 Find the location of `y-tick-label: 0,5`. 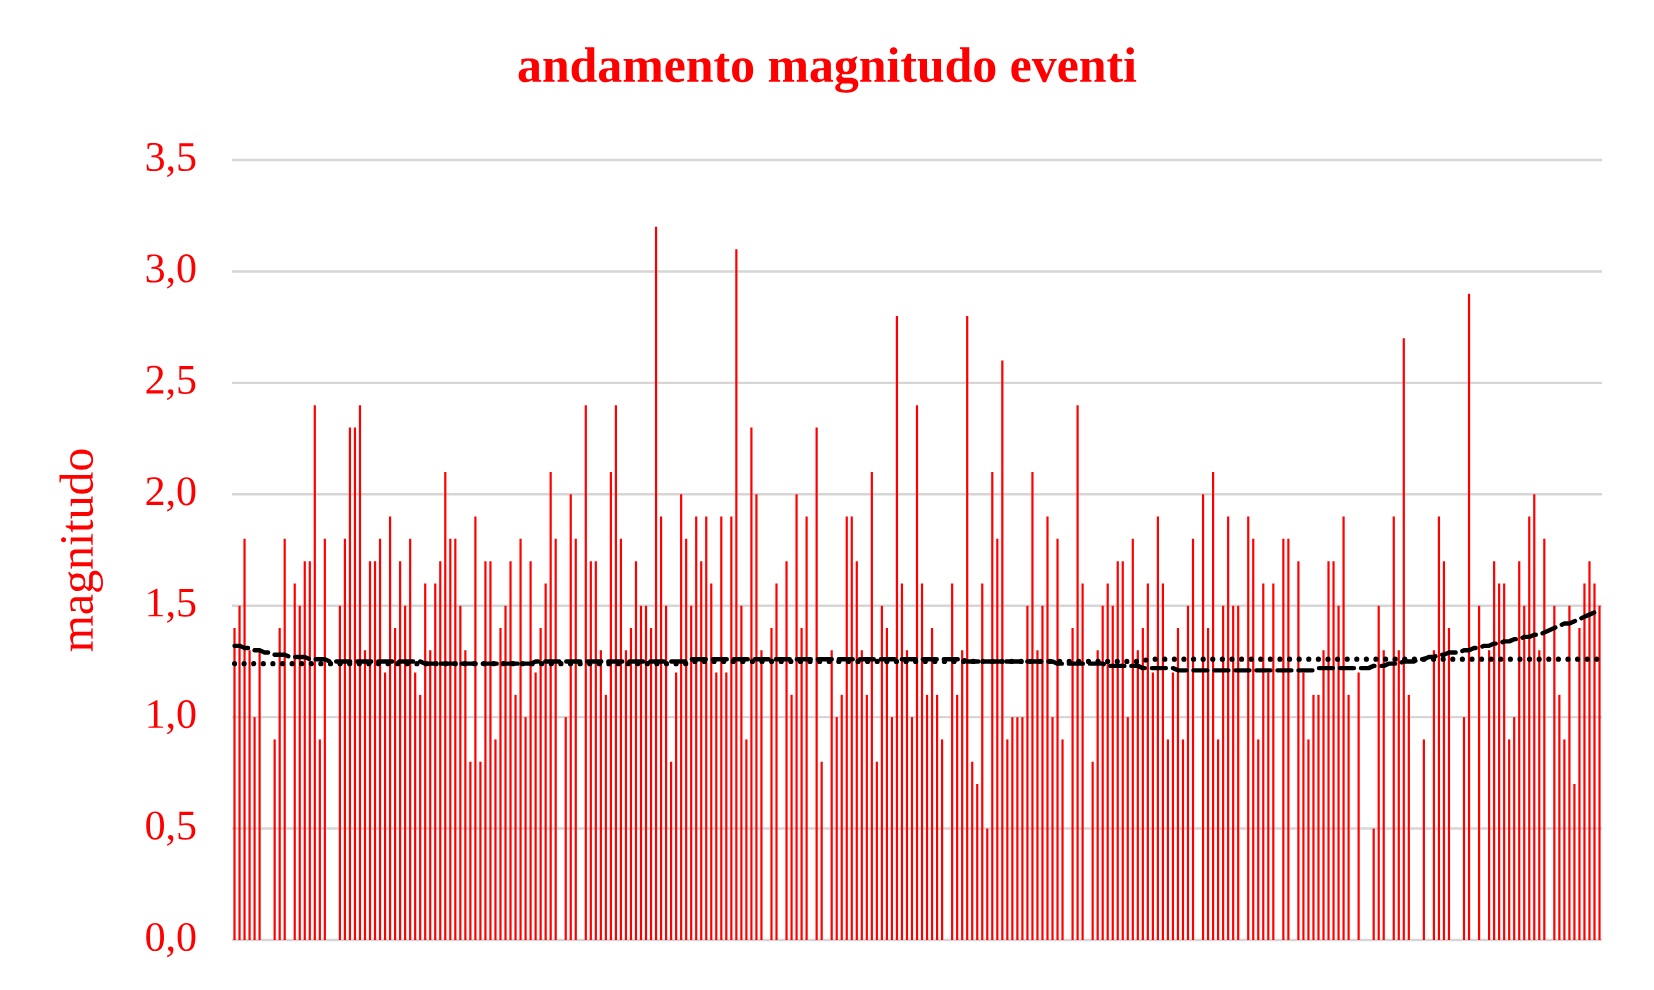

y-tick-label: 0,5 is located at coordinates (171, 828).